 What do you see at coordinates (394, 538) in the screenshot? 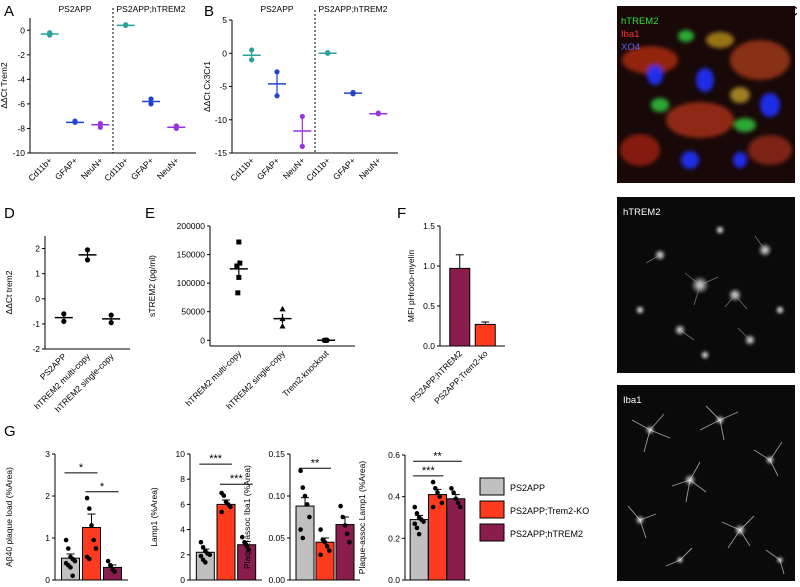
I see `y-tick-label: 0.2` at bounding box center [394, 538].